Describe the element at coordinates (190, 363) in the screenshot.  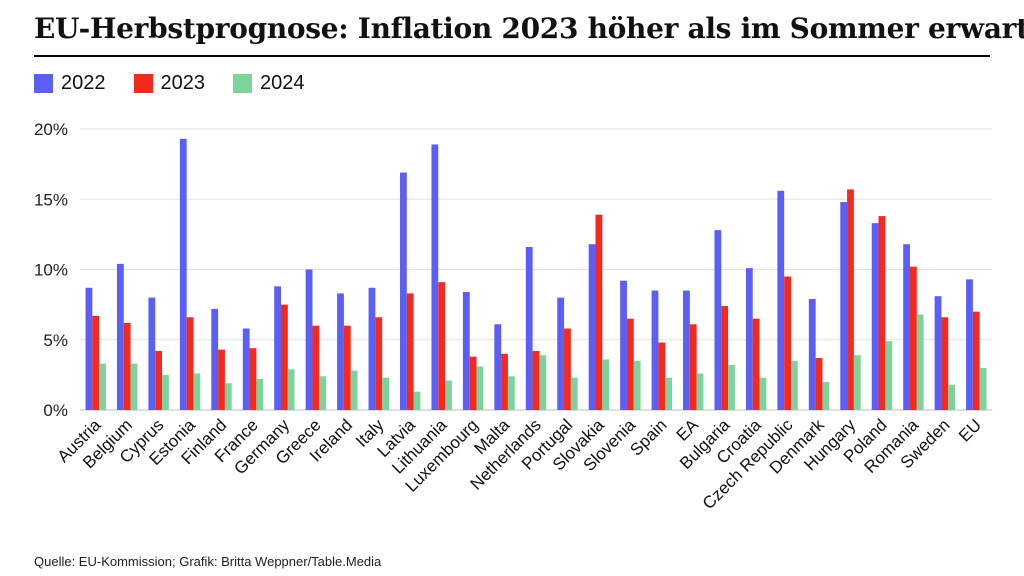
I see `bar-estonia-2023` at that location.